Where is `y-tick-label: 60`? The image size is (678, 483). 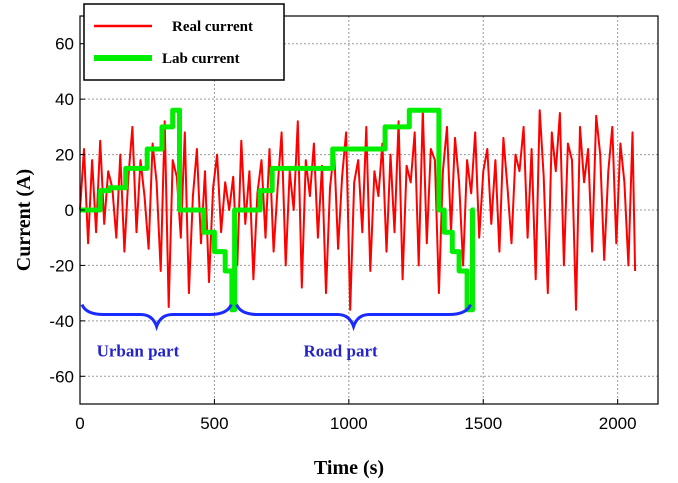
y-tick-label: 60 is located at coordinates (64, 44).